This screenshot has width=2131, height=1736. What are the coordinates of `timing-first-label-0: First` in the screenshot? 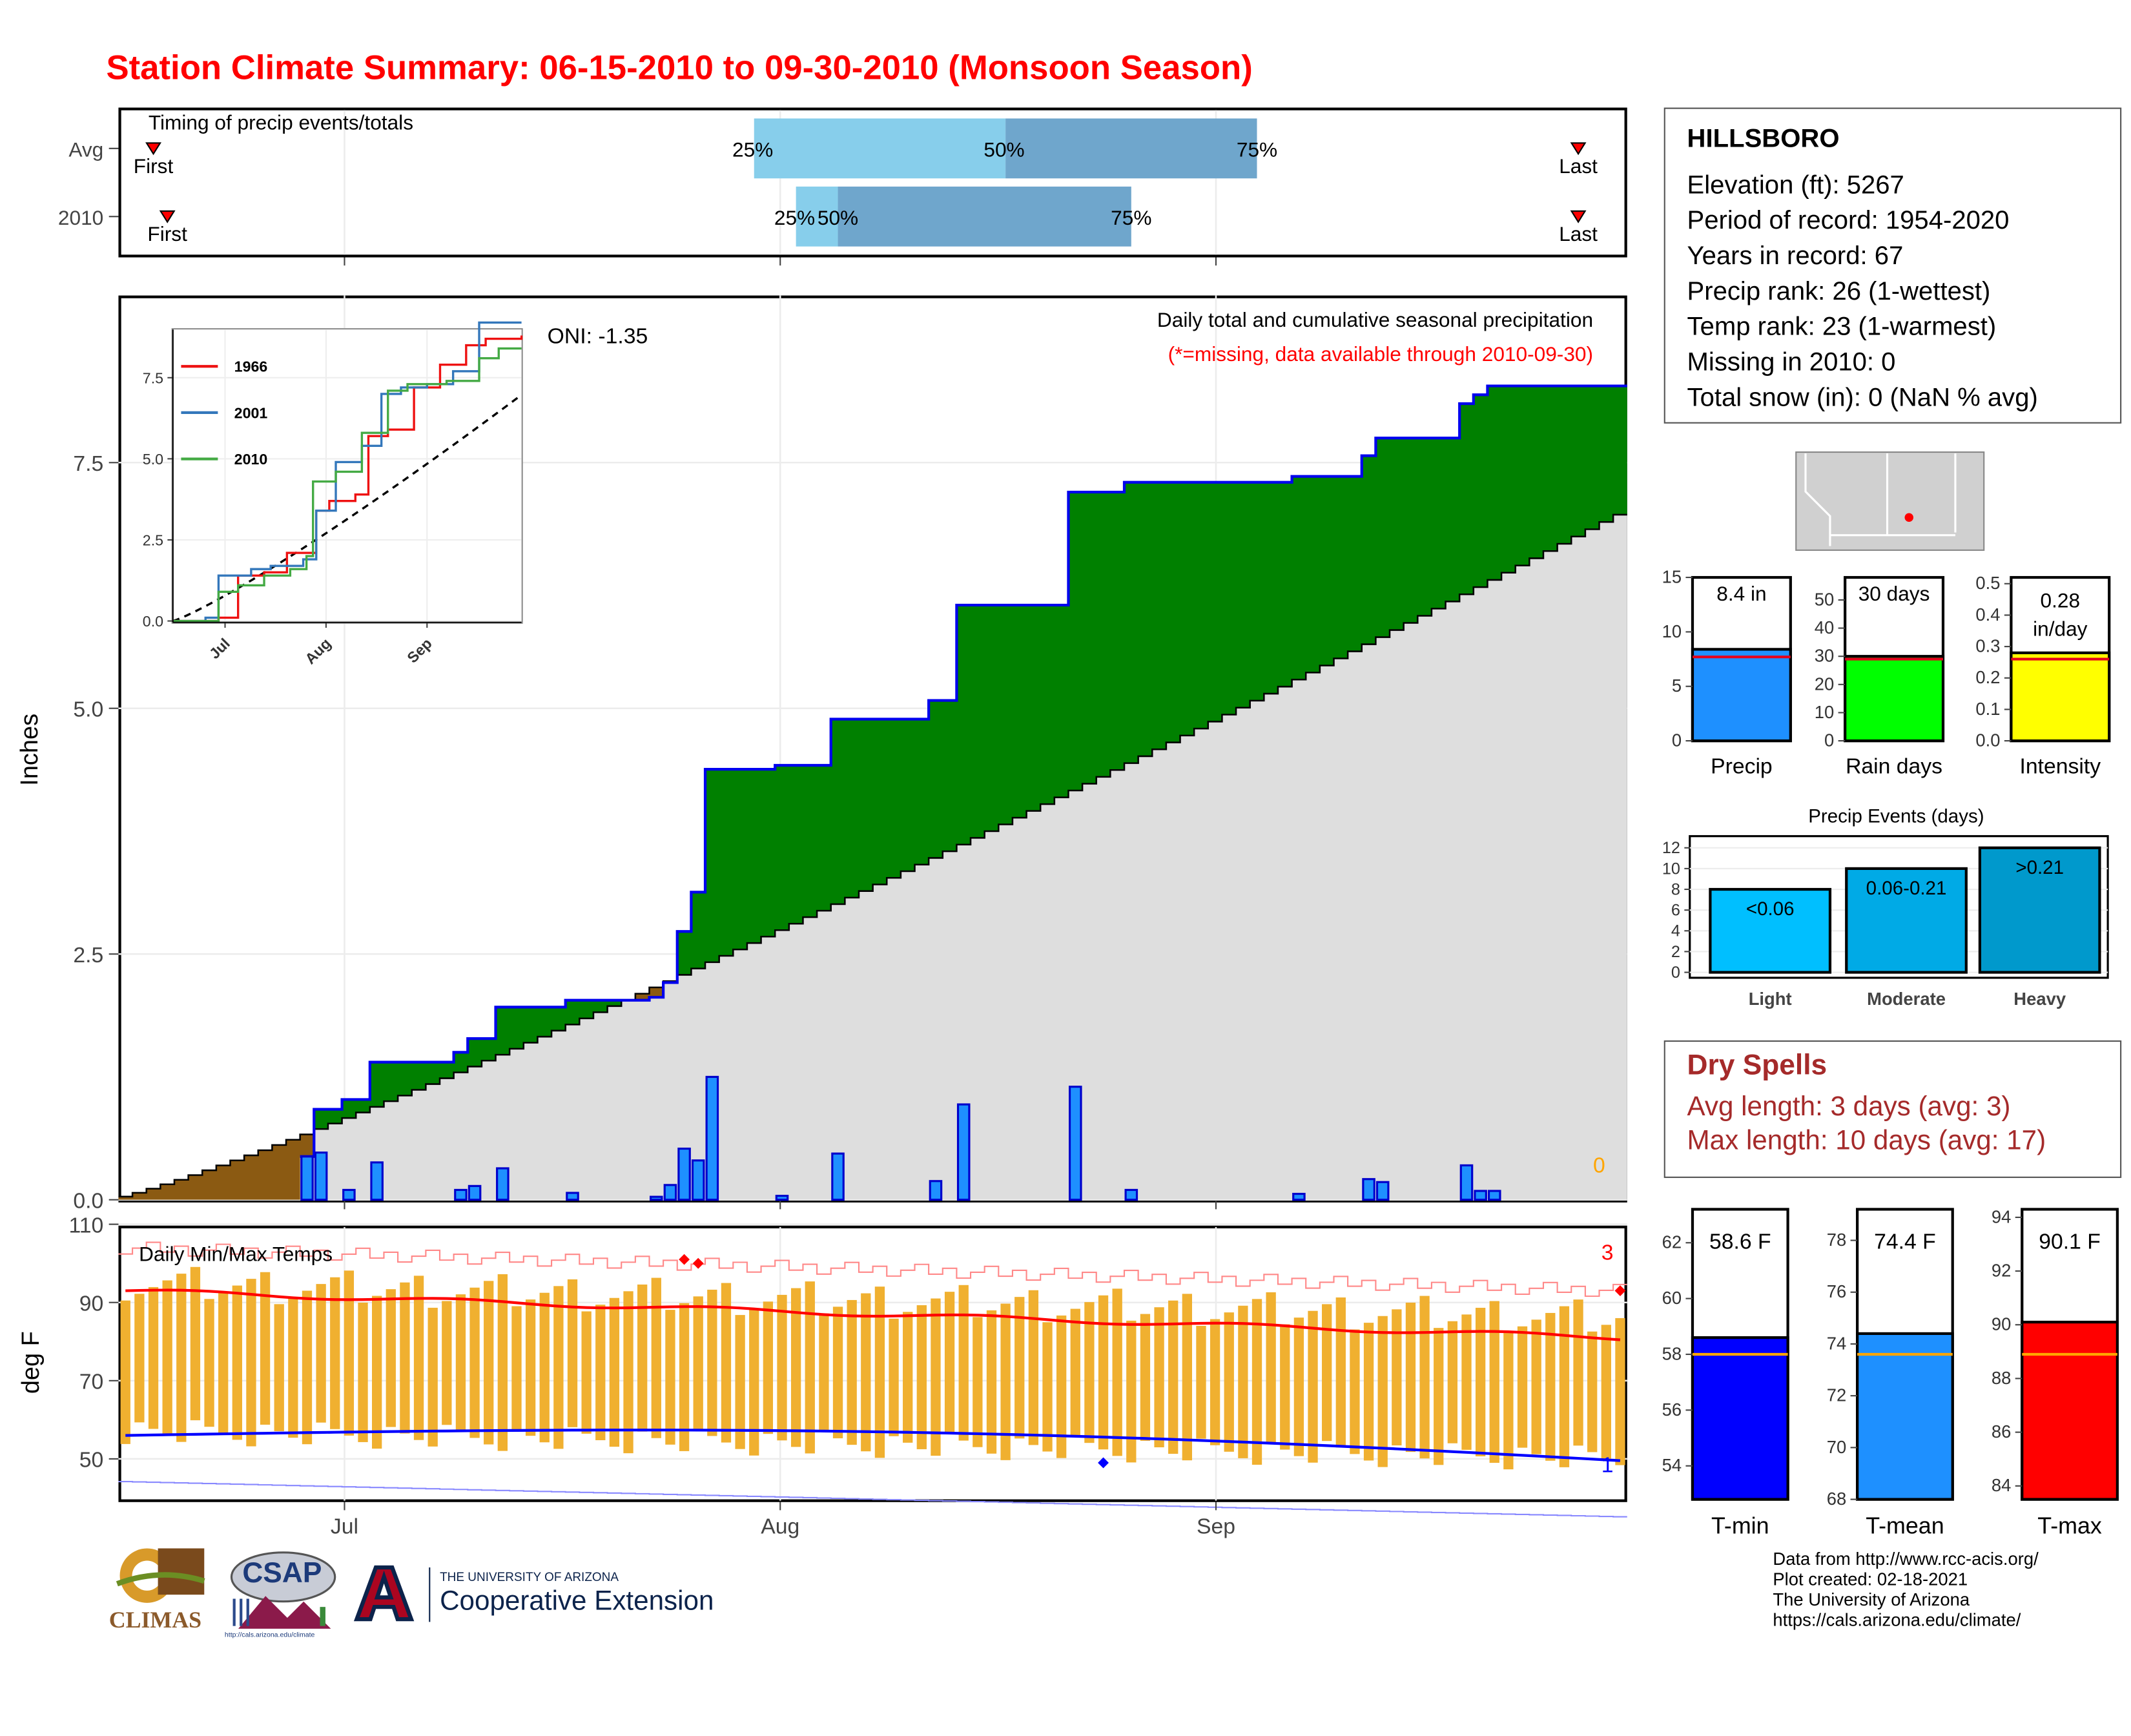 It's located at (154, 166).